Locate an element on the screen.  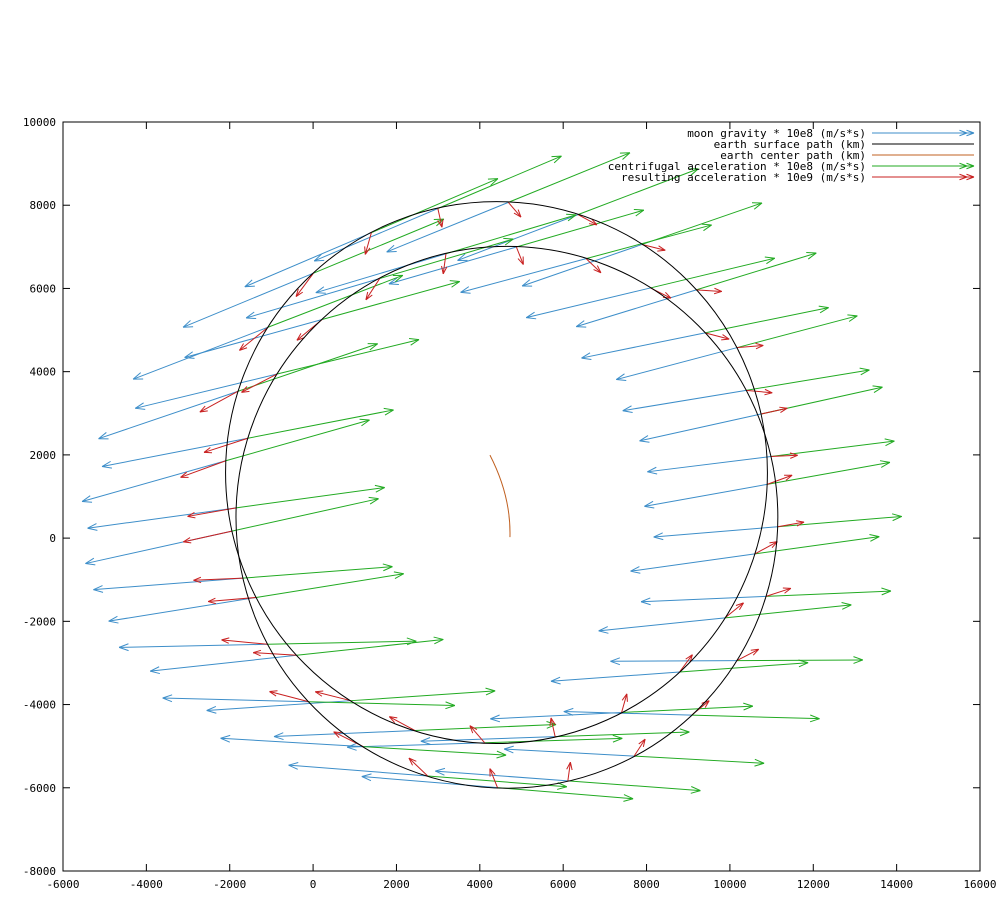
tick-label: 12000 is located at coordinates (813, 884).